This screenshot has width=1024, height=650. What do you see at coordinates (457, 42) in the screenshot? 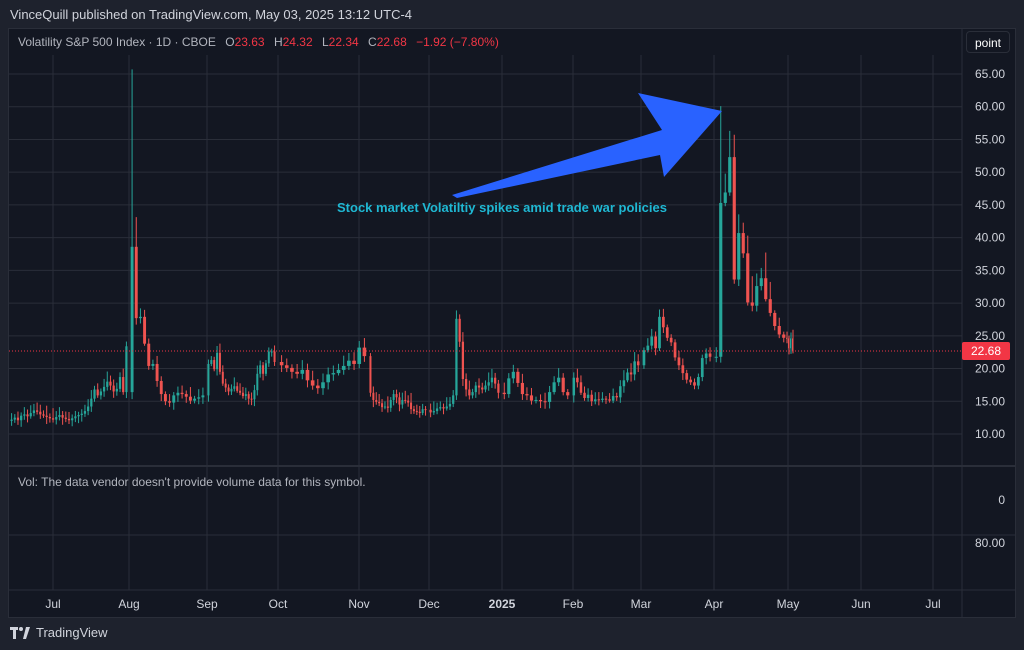
I see `change-value: −1.92 (−7.80%)` at bounding box center [457, 42].